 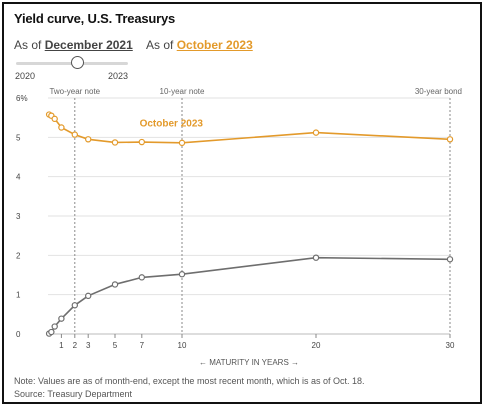 I want to click on x-axis-ticks: 1 2 3 5 7 10 20 30, so click(x=257, y=342).